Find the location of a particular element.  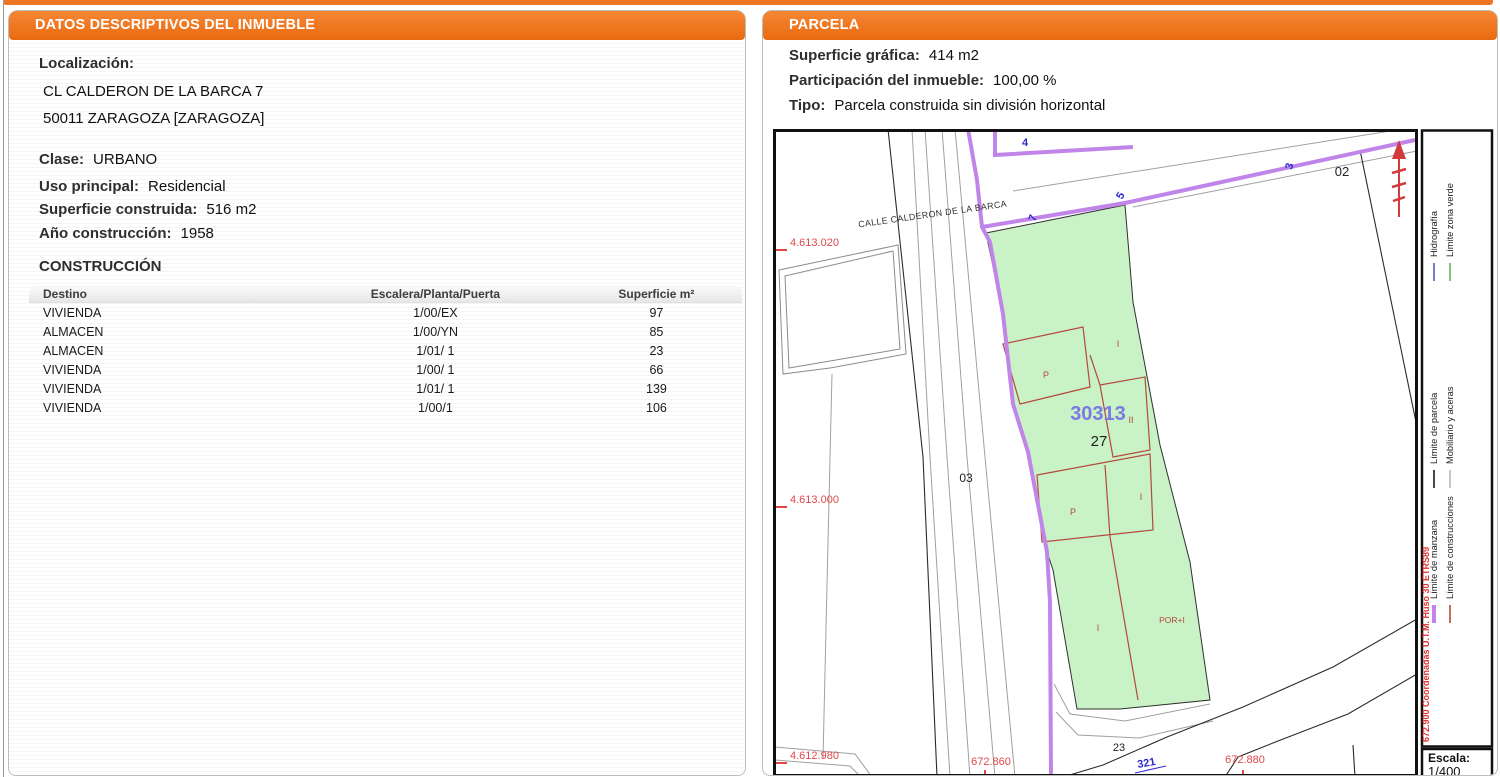

info-tipo-label: Tipo: is located at coordinates (807, 105).